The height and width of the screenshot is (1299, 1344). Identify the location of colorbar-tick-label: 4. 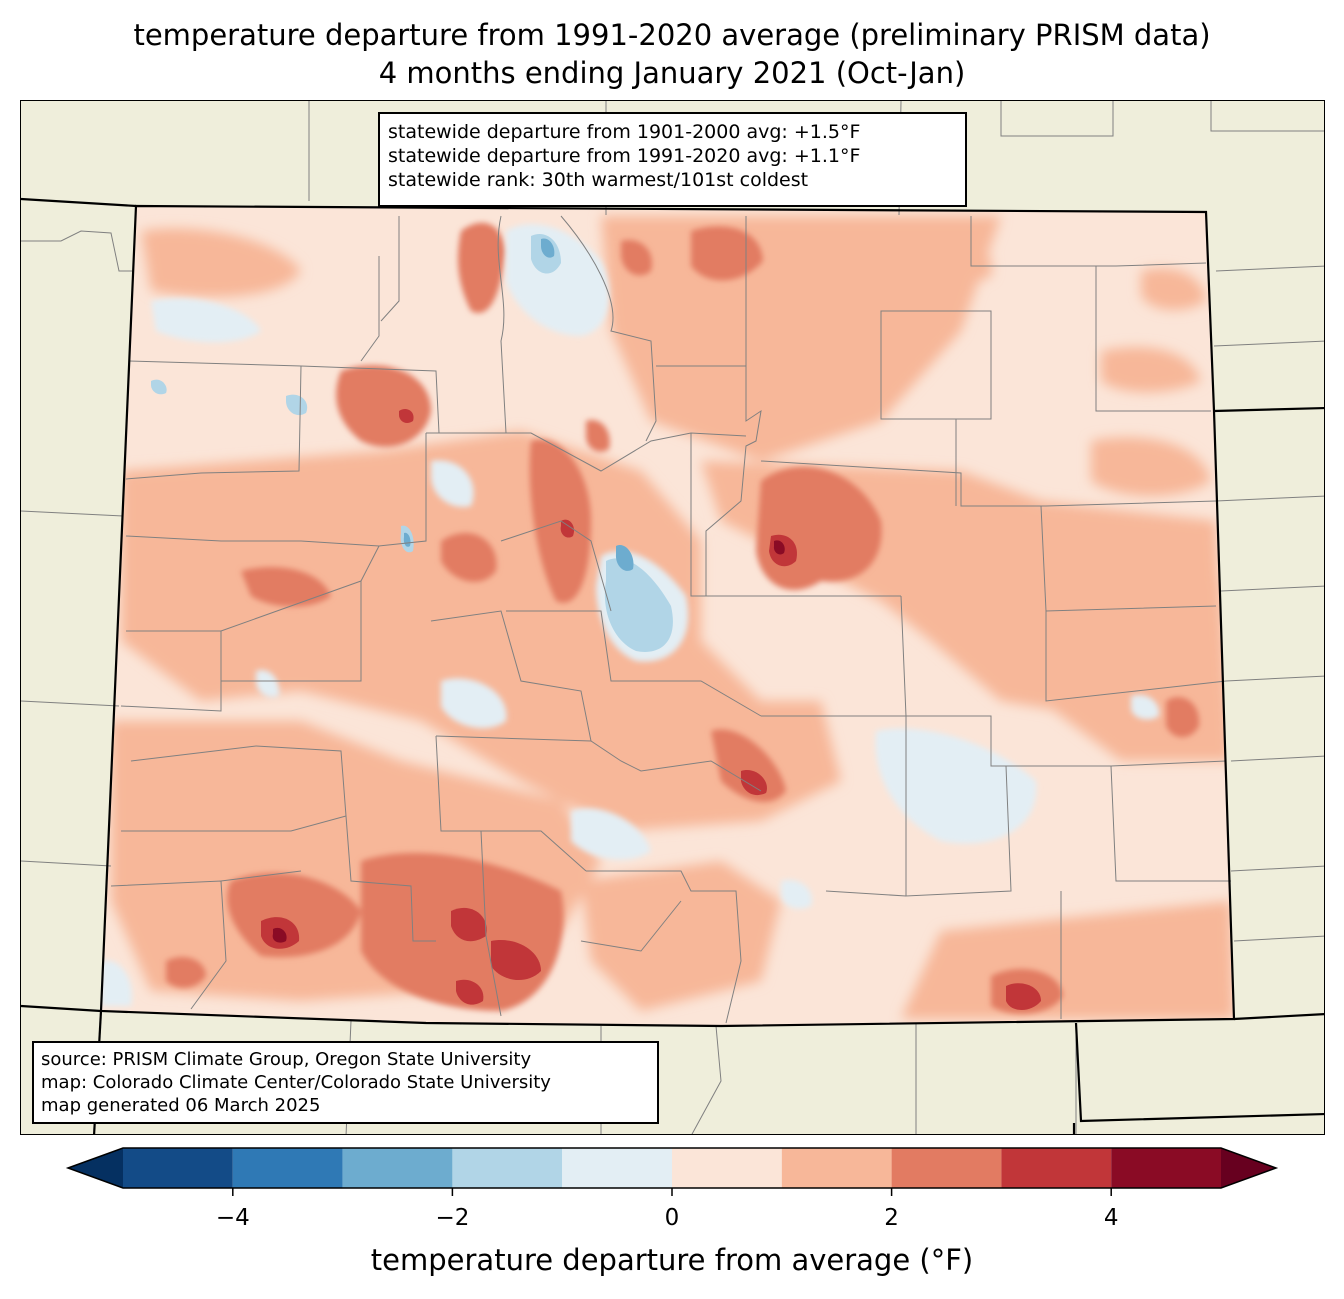
(1111, 1218).